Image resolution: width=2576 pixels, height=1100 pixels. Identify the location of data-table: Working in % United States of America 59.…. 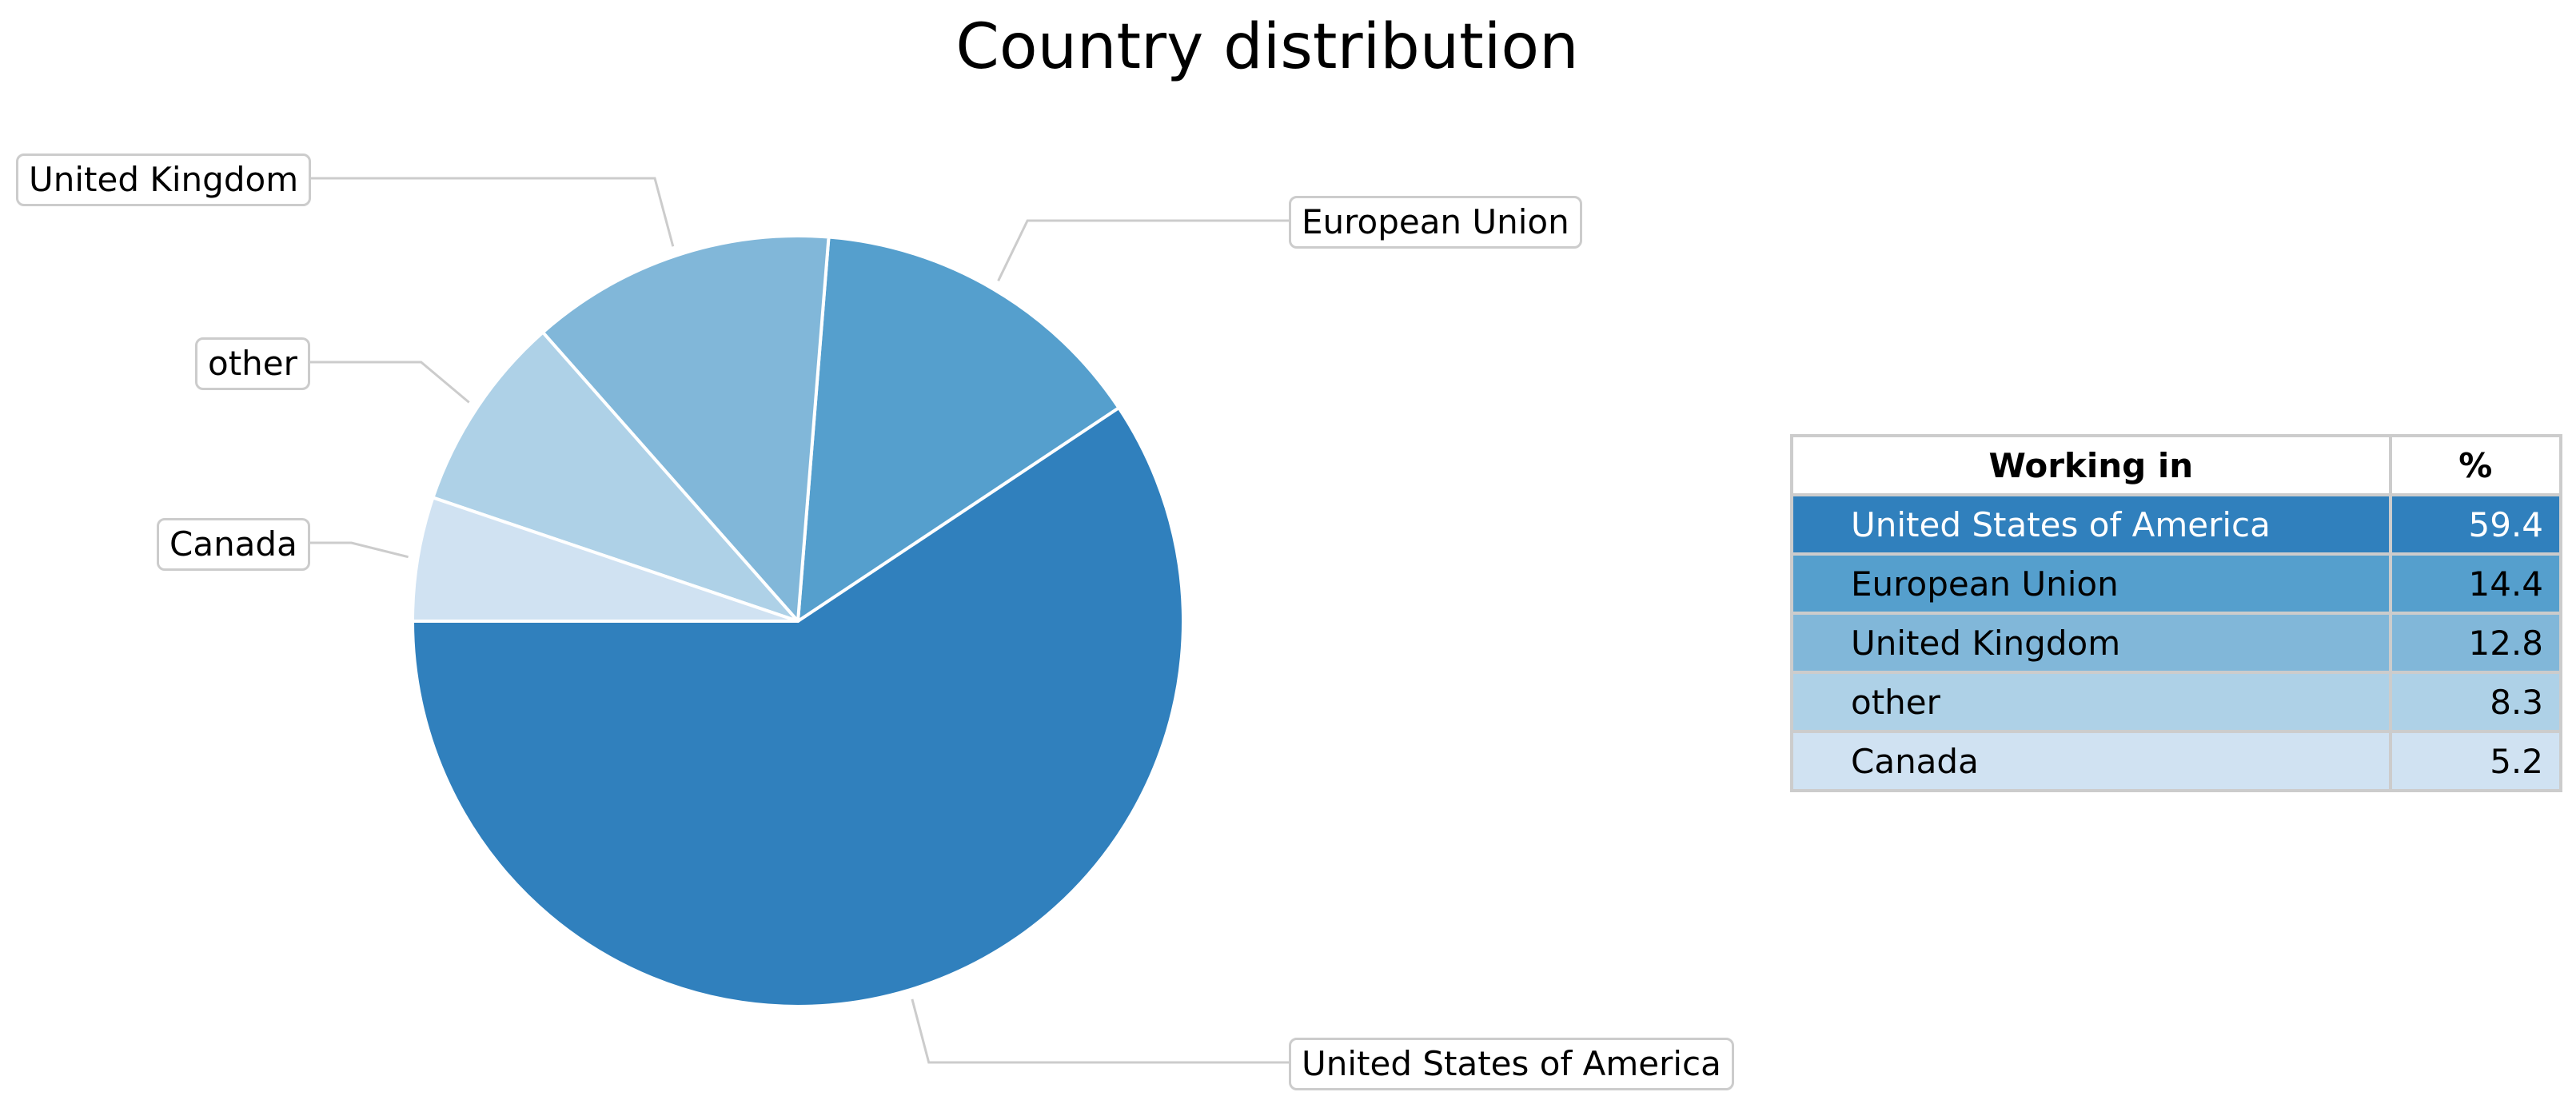
(2177, 613).